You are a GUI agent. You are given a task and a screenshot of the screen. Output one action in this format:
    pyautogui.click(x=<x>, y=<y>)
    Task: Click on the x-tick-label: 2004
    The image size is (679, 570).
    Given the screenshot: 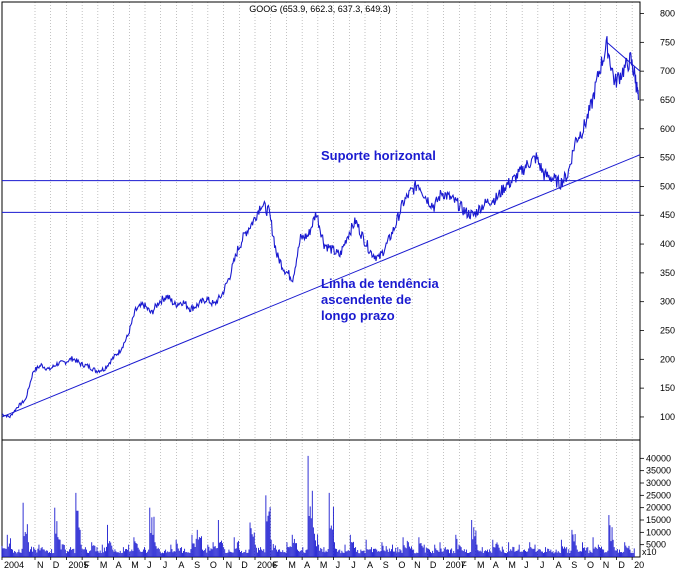 What is the action you would take?
    pyautogui.click(x=14, y=565)
    